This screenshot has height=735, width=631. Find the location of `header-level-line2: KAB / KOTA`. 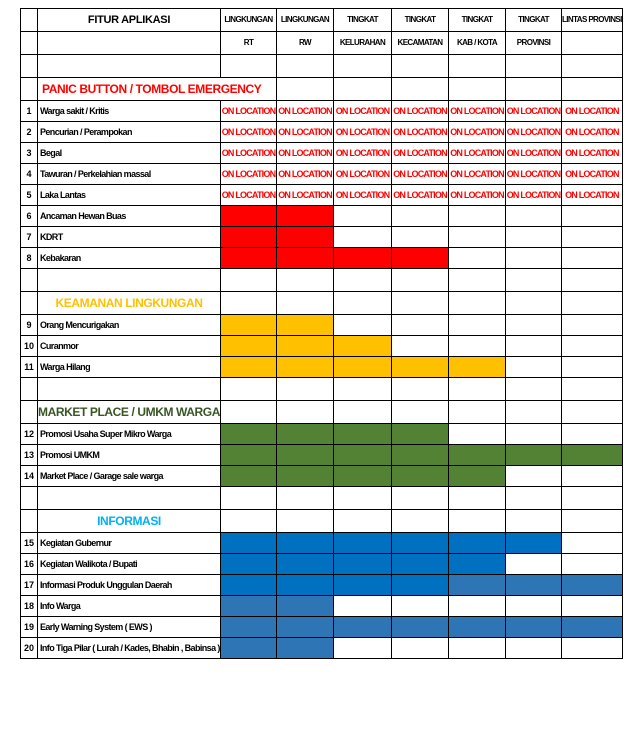

header-level-line2: KAB / KOTA is located at coordinates (477, 43).